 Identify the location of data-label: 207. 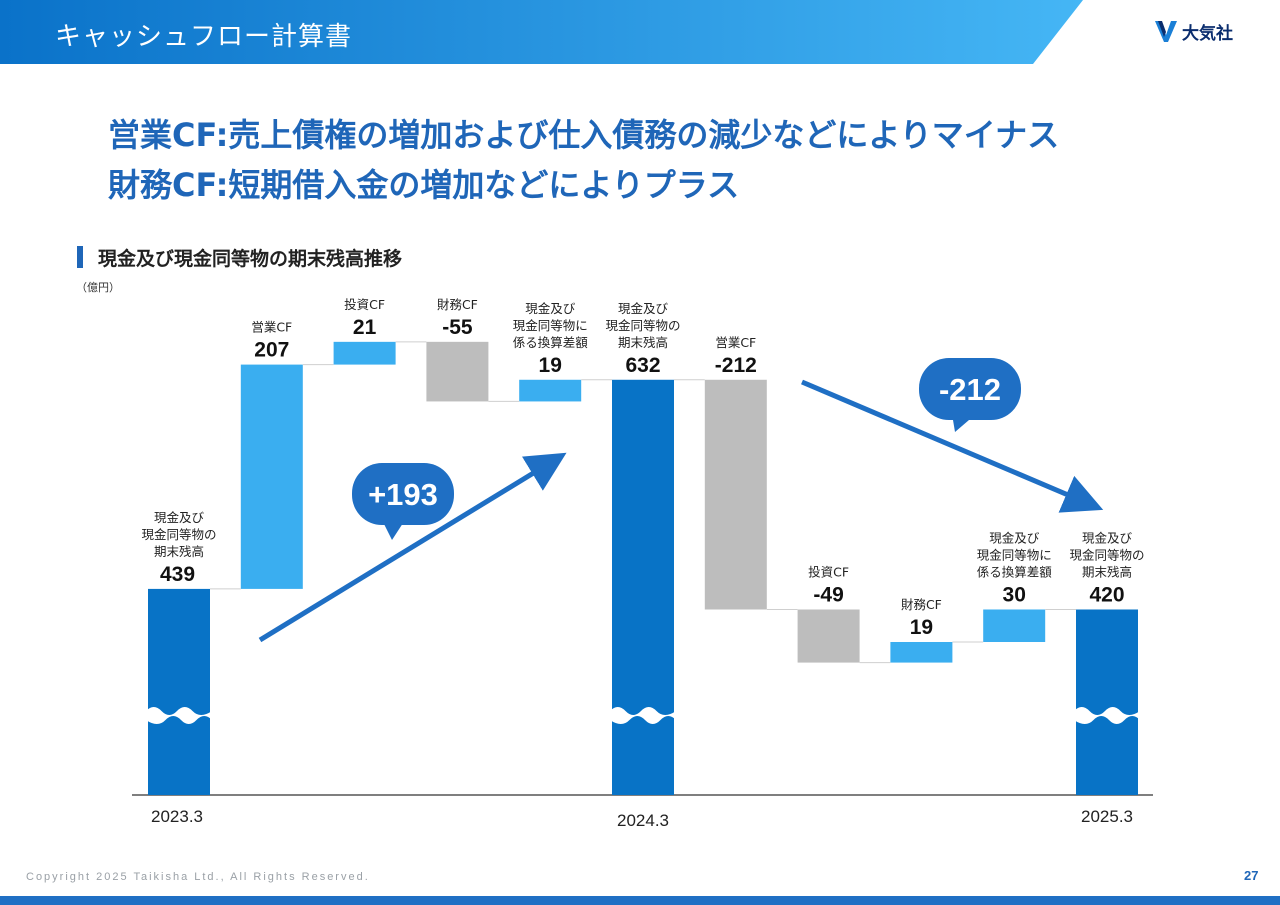
(271, 350).